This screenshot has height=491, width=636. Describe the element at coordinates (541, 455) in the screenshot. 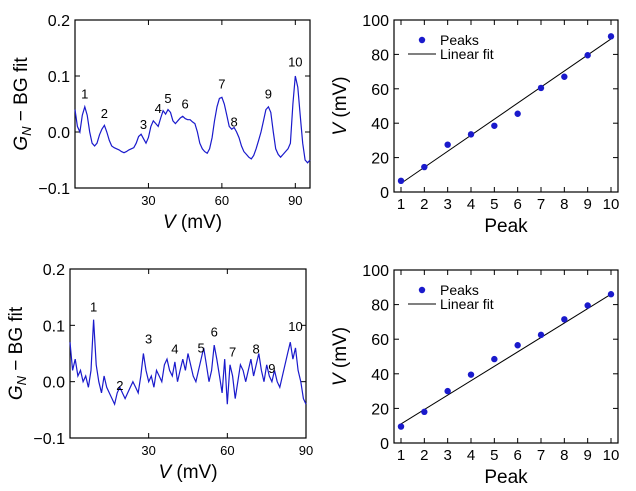

I see `x-tick-label: 7` at that location.